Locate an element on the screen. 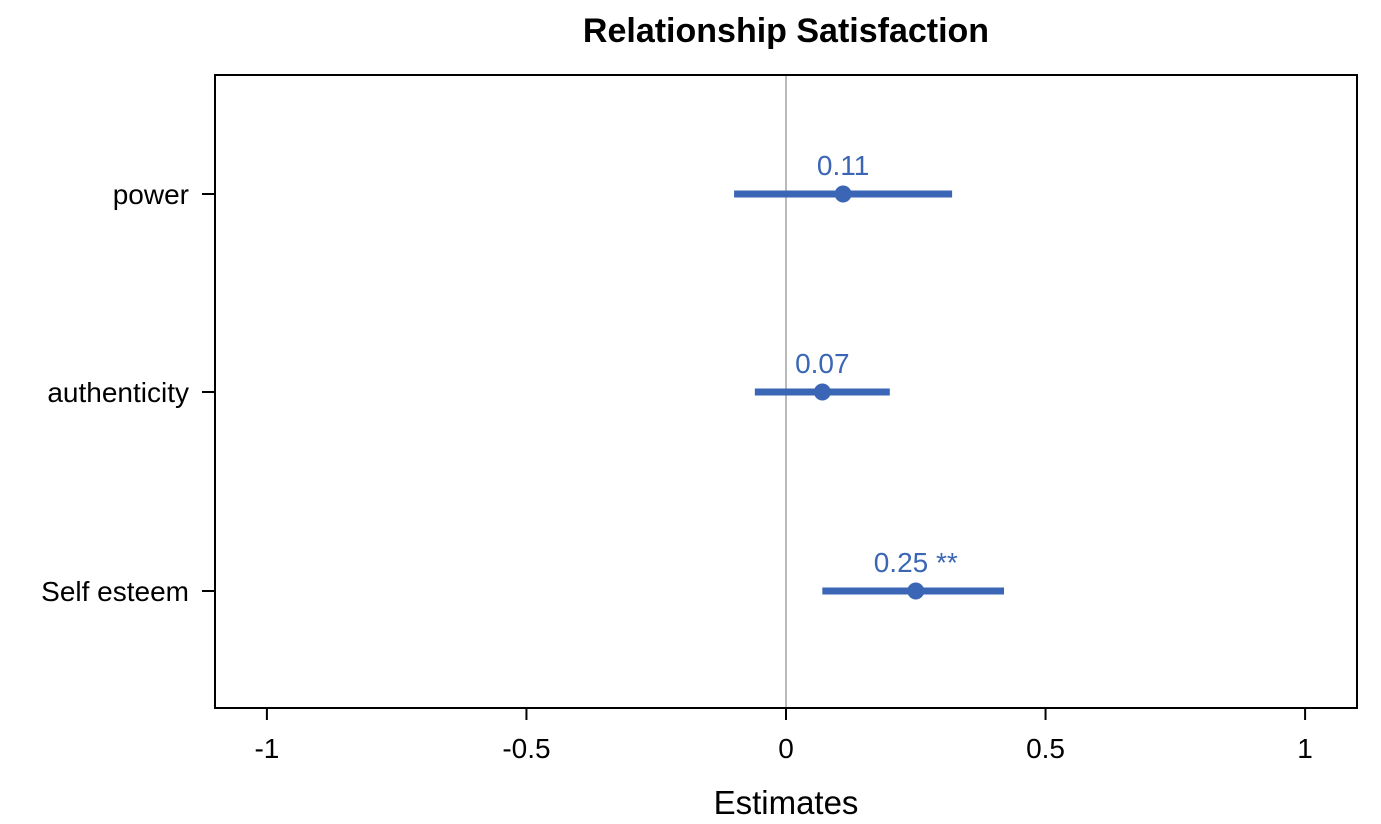  y-tick-label: power is located at coordinates (151, 194).